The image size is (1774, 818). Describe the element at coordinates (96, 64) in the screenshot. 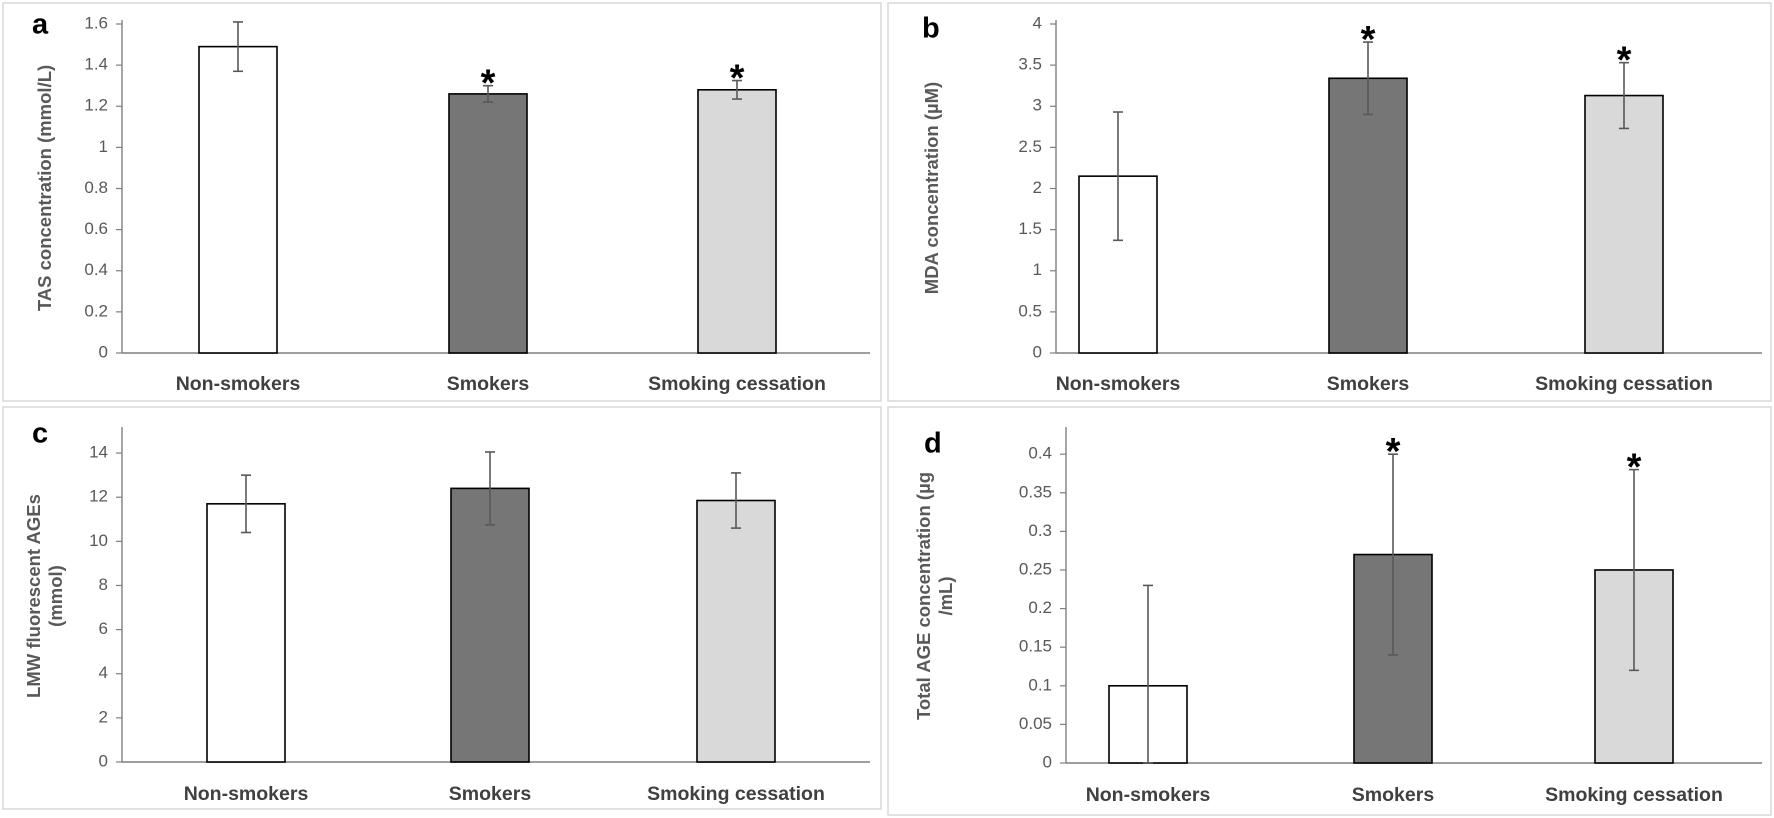

I see `y-tick-label: 1.4` at that location.